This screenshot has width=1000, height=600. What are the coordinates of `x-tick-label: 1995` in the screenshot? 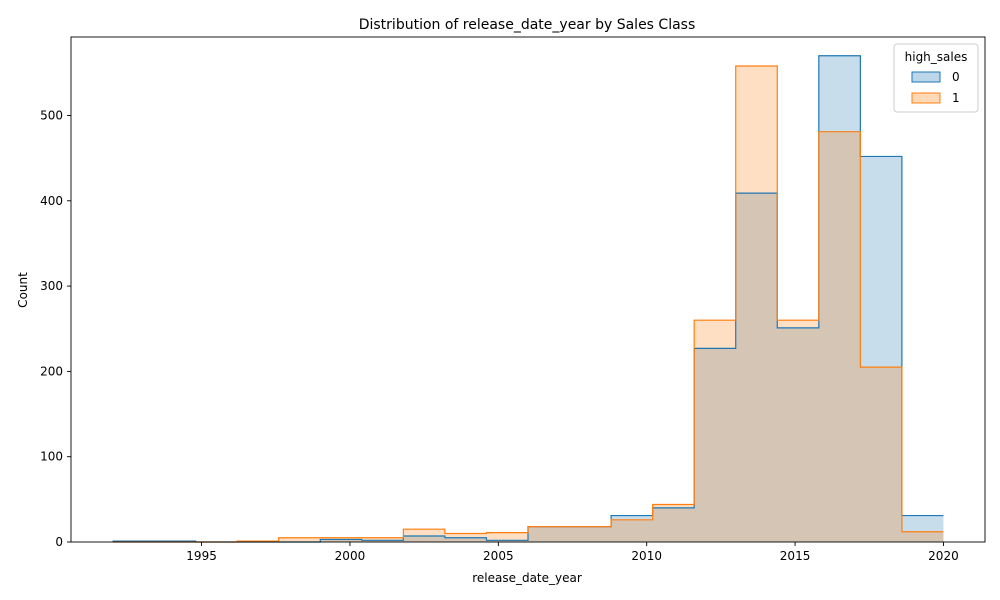 It's located at (201, 556).